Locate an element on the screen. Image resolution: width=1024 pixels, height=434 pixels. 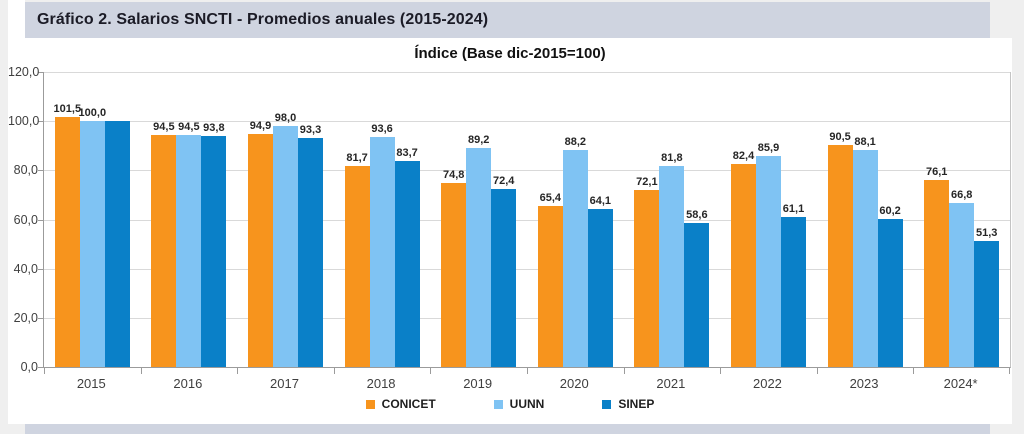
x-axis-label-2017: 2017 is located at coordinates (284, 383).